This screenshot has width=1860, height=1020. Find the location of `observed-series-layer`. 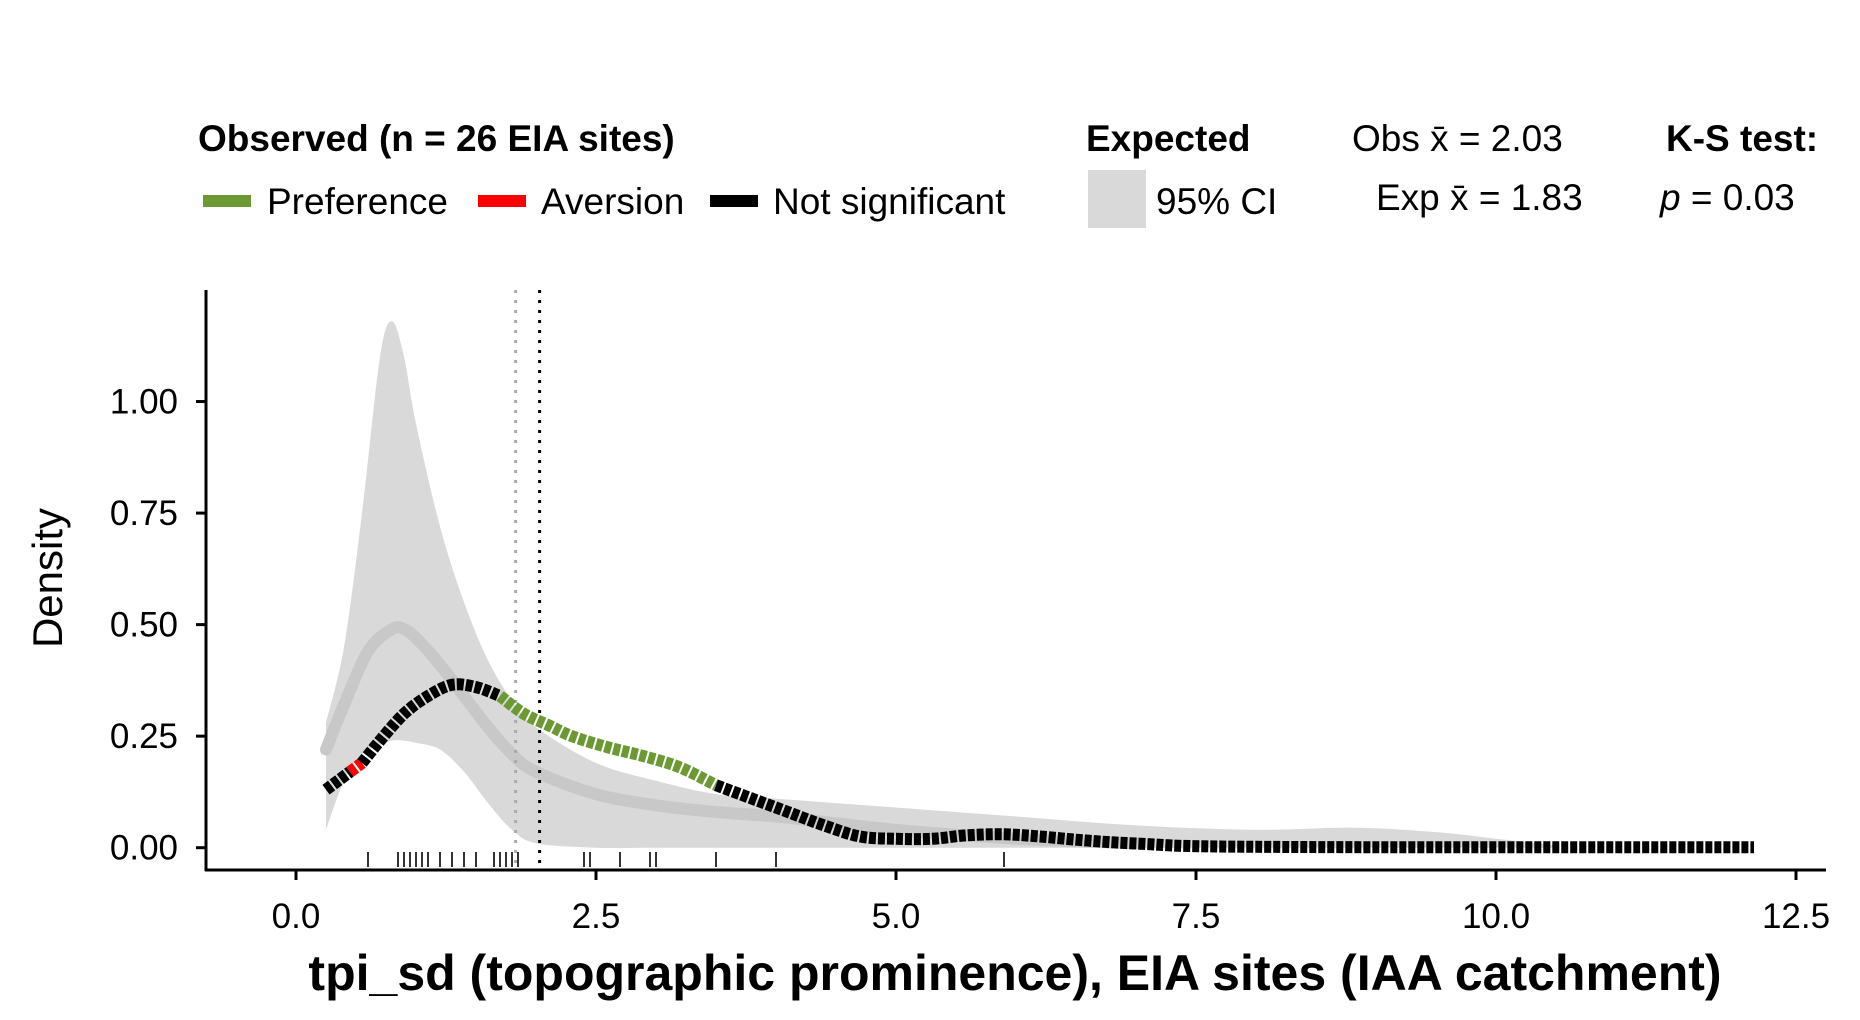

observed-series-layer is located at coordinates (1038, 766).